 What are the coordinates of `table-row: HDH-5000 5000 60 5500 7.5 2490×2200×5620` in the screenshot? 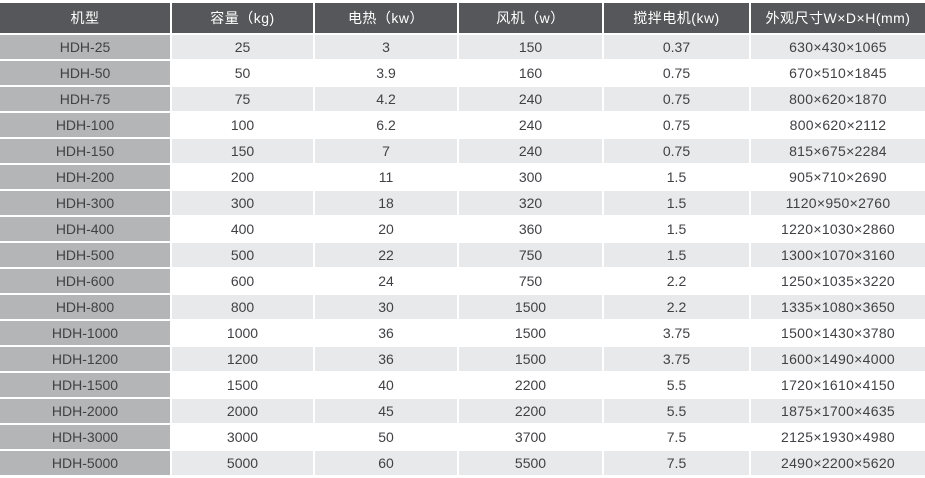 It's located at (462, 463).